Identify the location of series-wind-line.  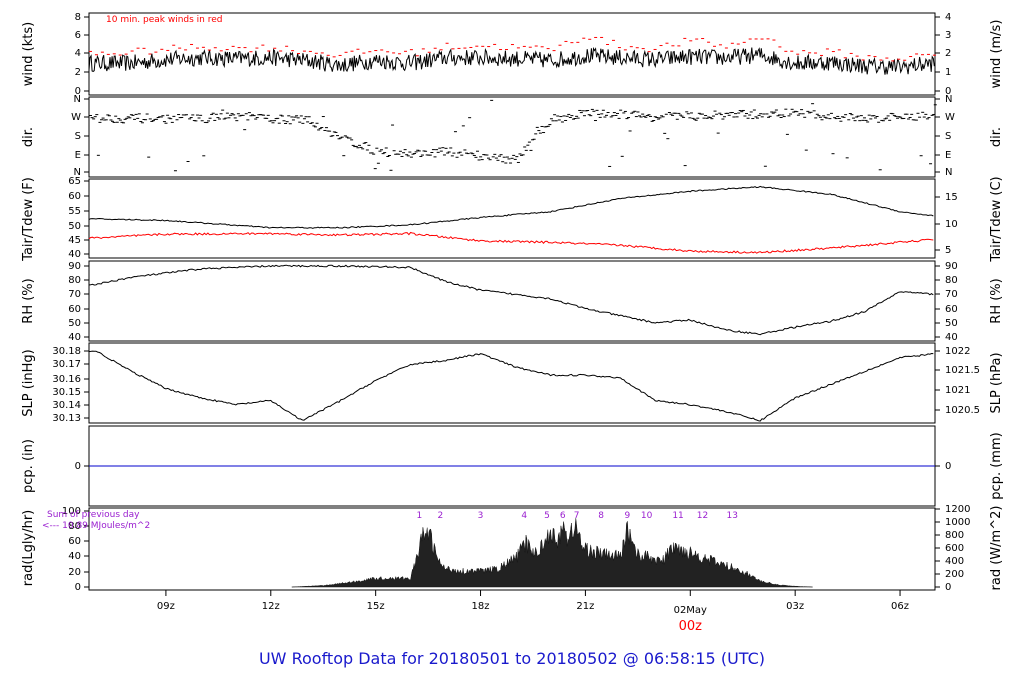
(511, 60).